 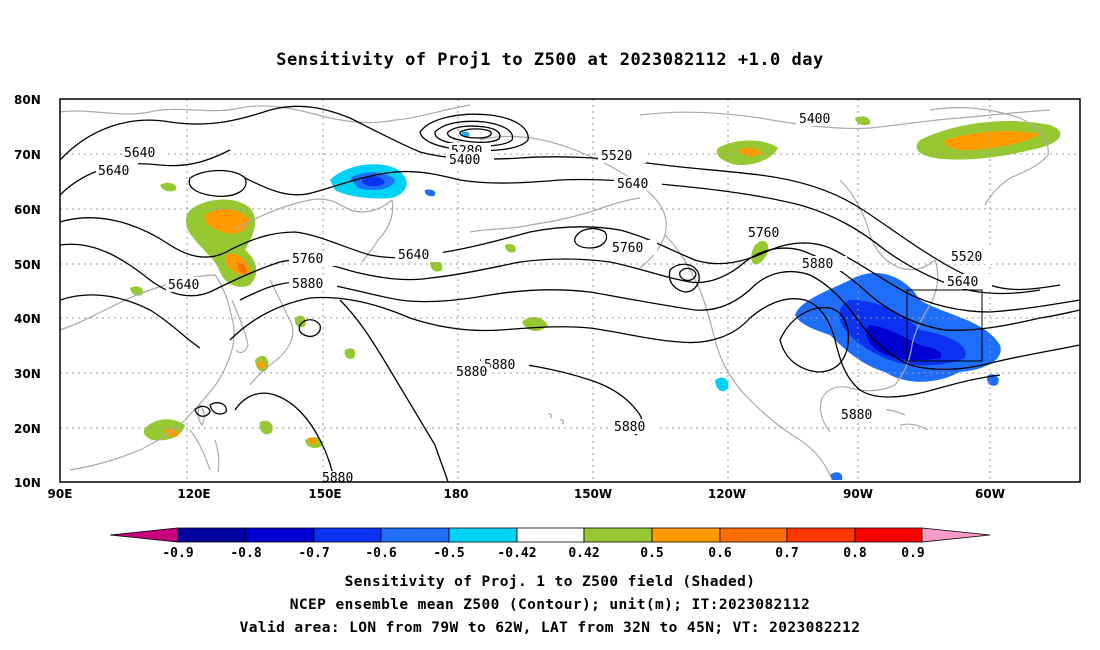 What do you see at coordinates (887, 225) in the screenshot?
I see `coastline-hudson` at bounding box center [887, 225].